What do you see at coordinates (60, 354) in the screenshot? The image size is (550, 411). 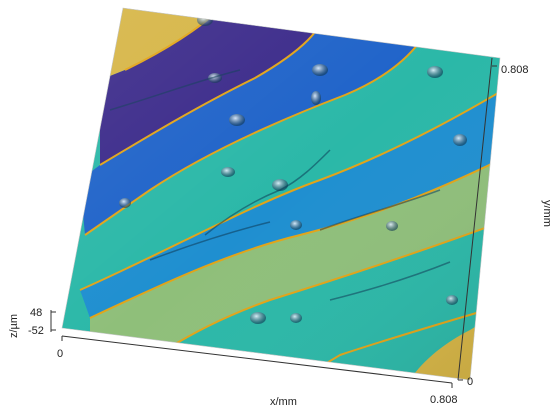 I see `x-tick-label-start: 0` at bounding box center [60, 354].